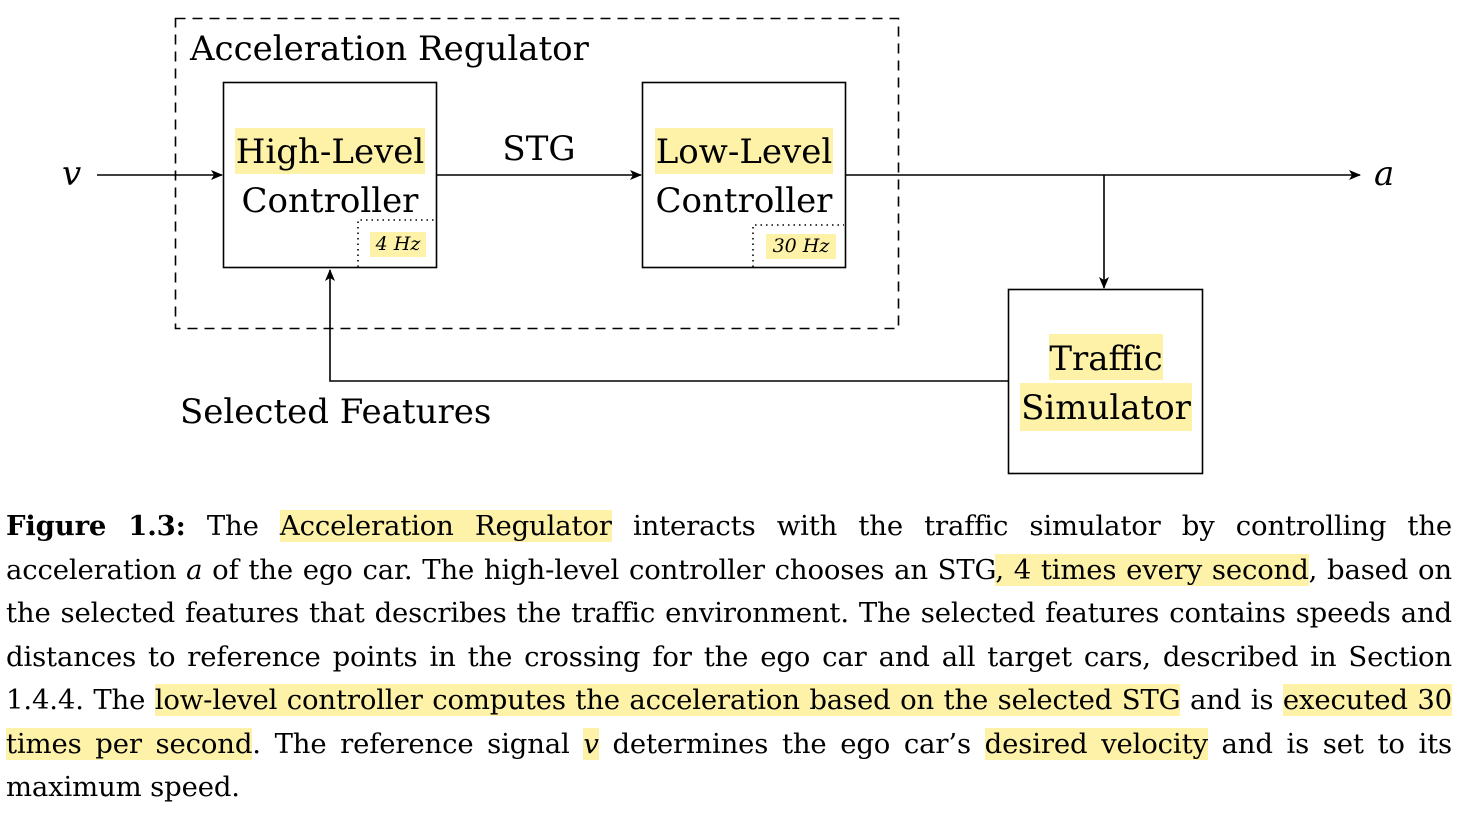 The width and height of the screenshot is (1477, 823). I want to click on feedback-arrow, so click(666, 325).